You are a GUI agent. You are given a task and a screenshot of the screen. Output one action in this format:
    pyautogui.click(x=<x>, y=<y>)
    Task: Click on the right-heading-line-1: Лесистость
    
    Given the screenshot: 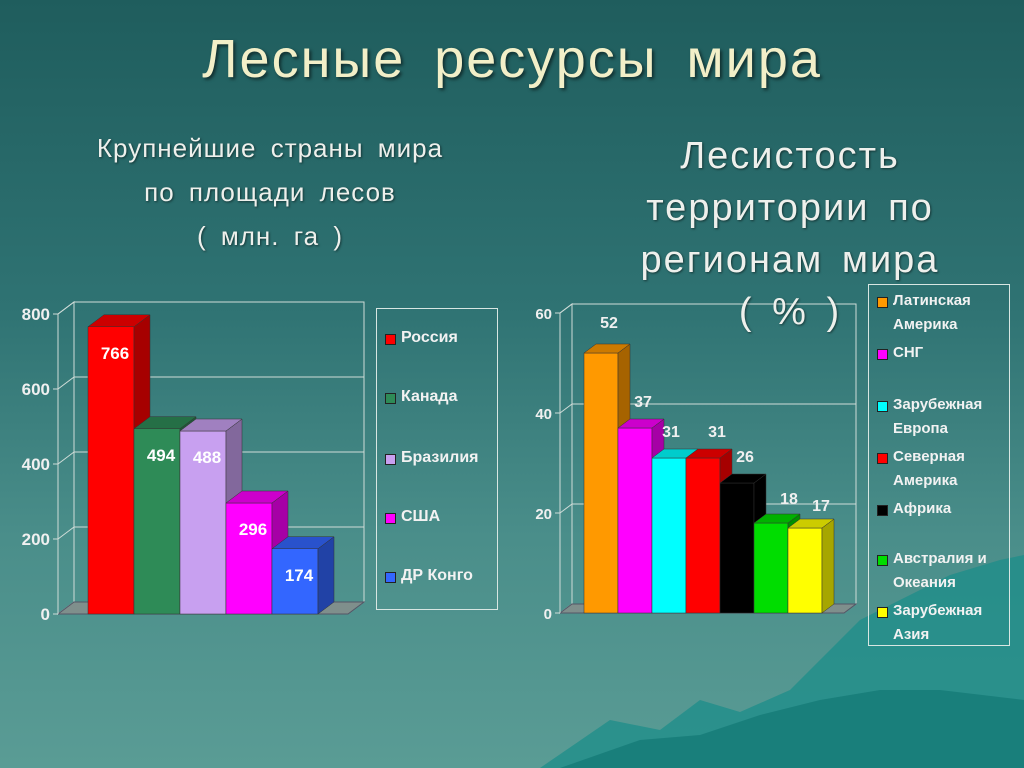 What is the action you would take?
    pyautogui.click(x=790, y=156)
    